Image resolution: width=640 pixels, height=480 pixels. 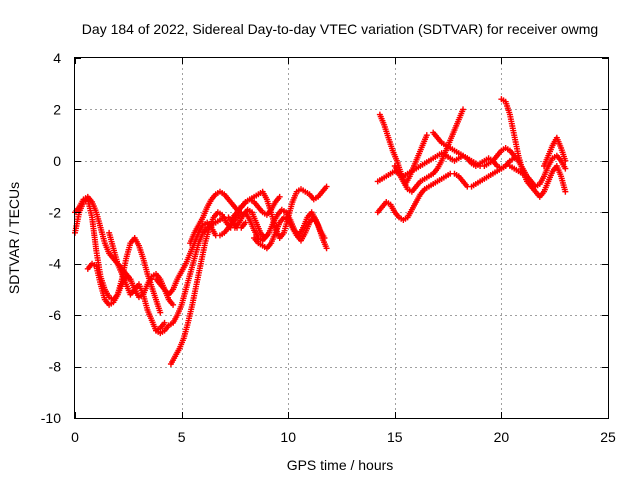 I want to click on y-tick-label: 4, so click(x=57, y=58).